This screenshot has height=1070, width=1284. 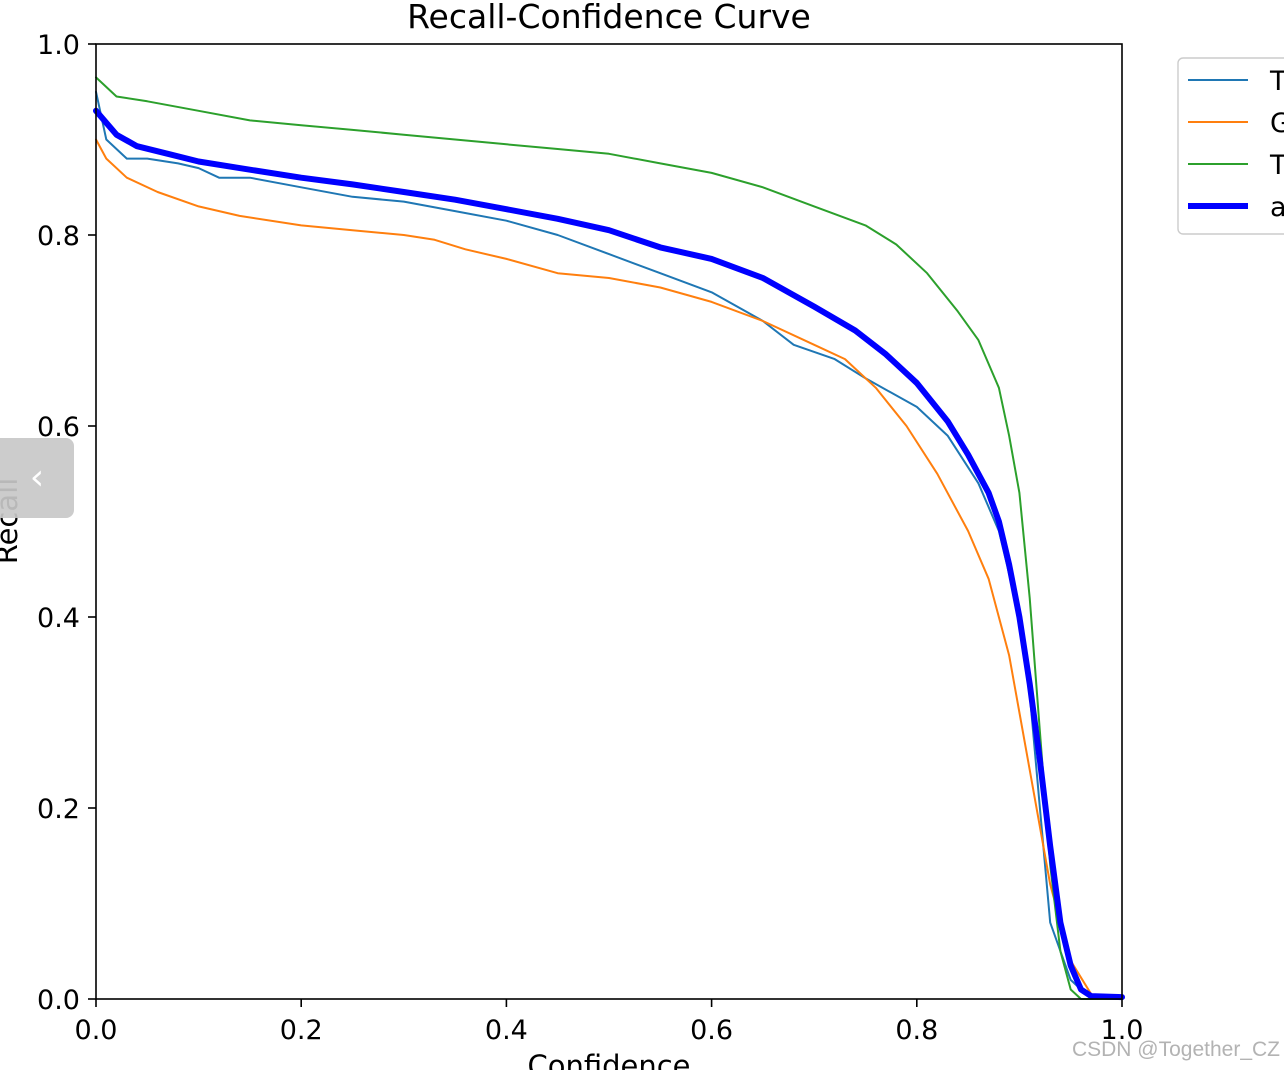 What do you see at coordinates (1122, 1030) in the screenshot?
I see `x-tick-label: 1.0` at bounding box center [1122, 1030].